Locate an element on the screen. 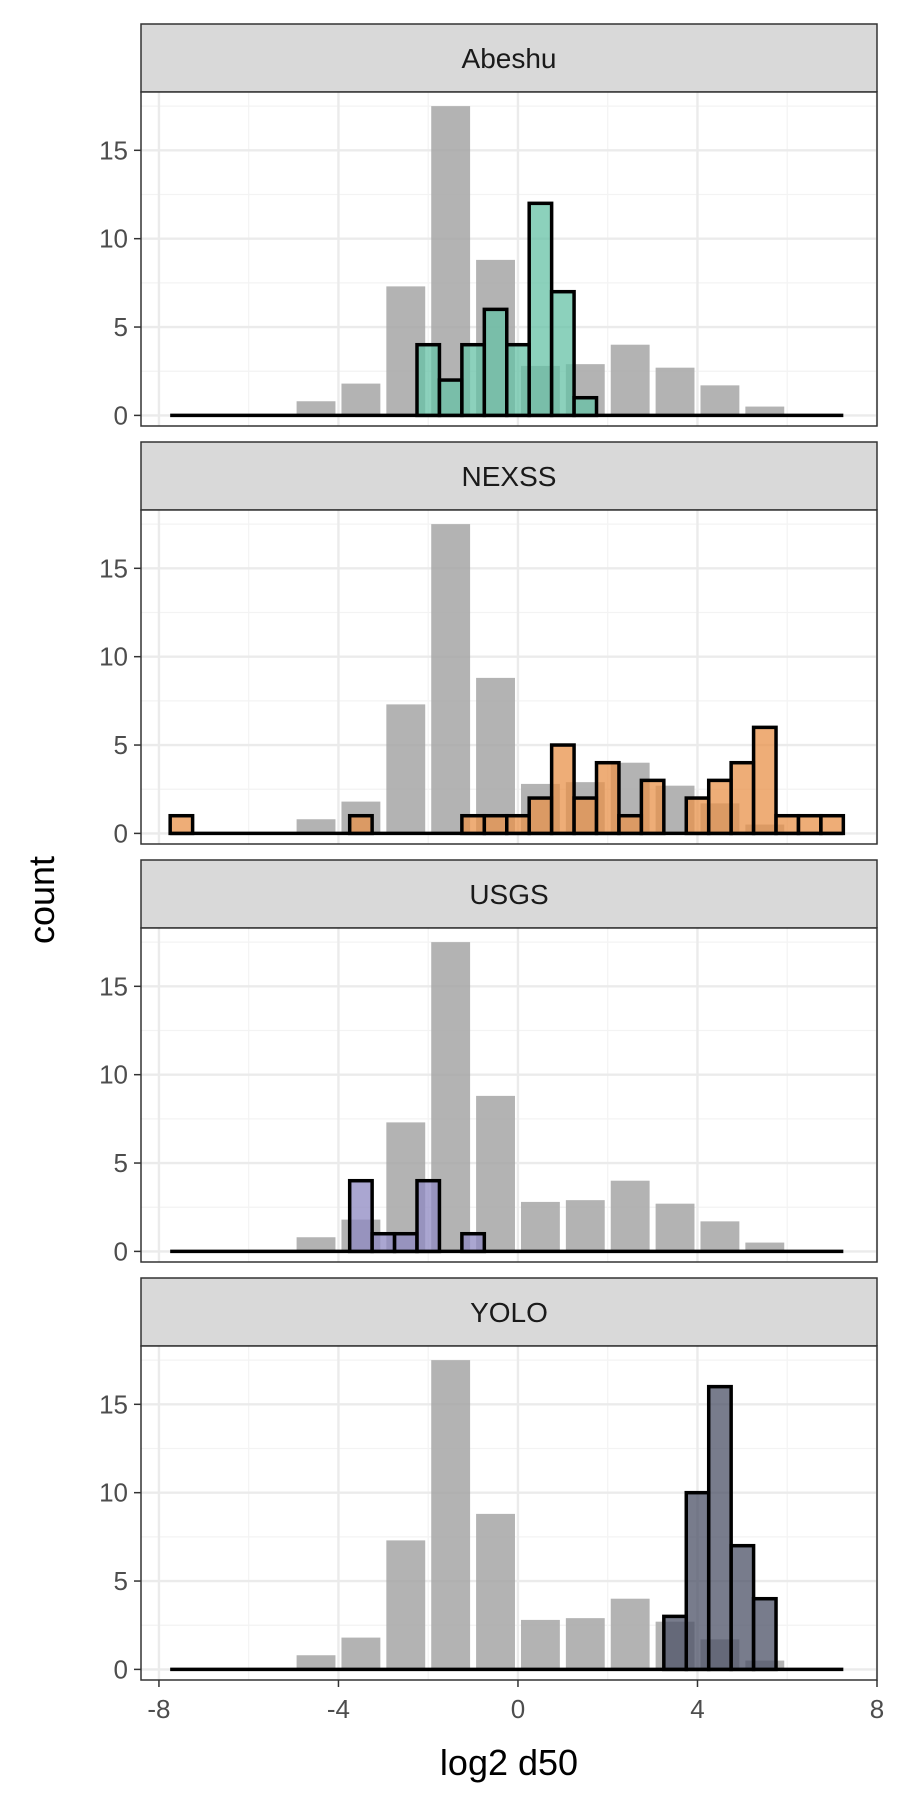 The width and height of the screenshot is (900, 1800). x-tick-label: 8 is located at coordinates (877, 1709).